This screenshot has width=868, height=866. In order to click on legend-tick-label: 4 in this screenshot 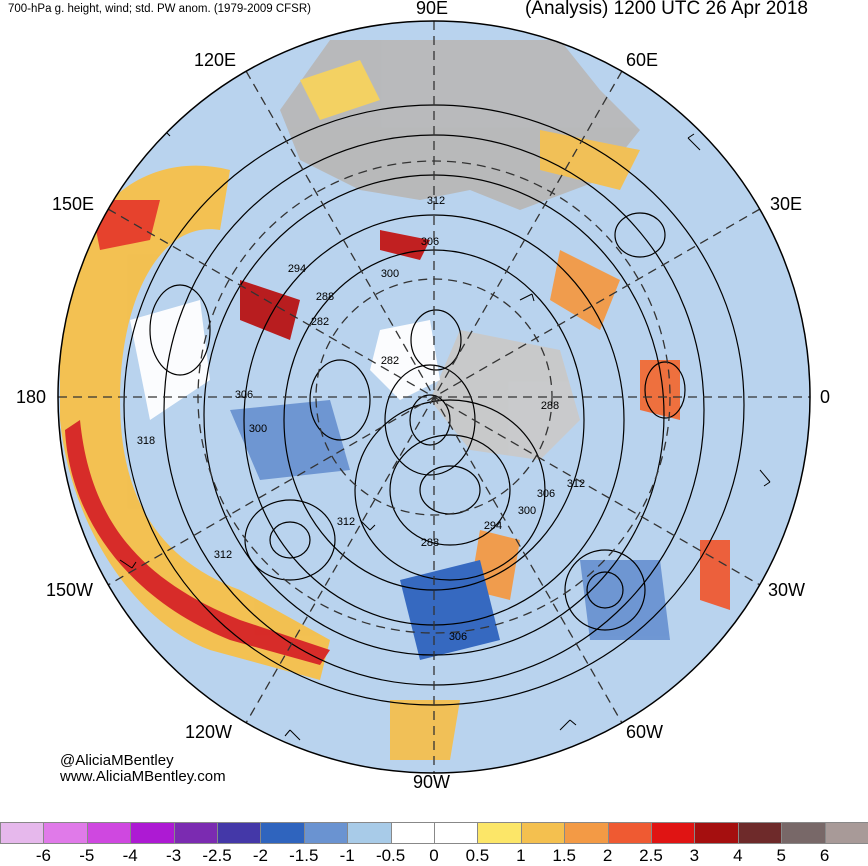, I will do `click(738, 855)`.